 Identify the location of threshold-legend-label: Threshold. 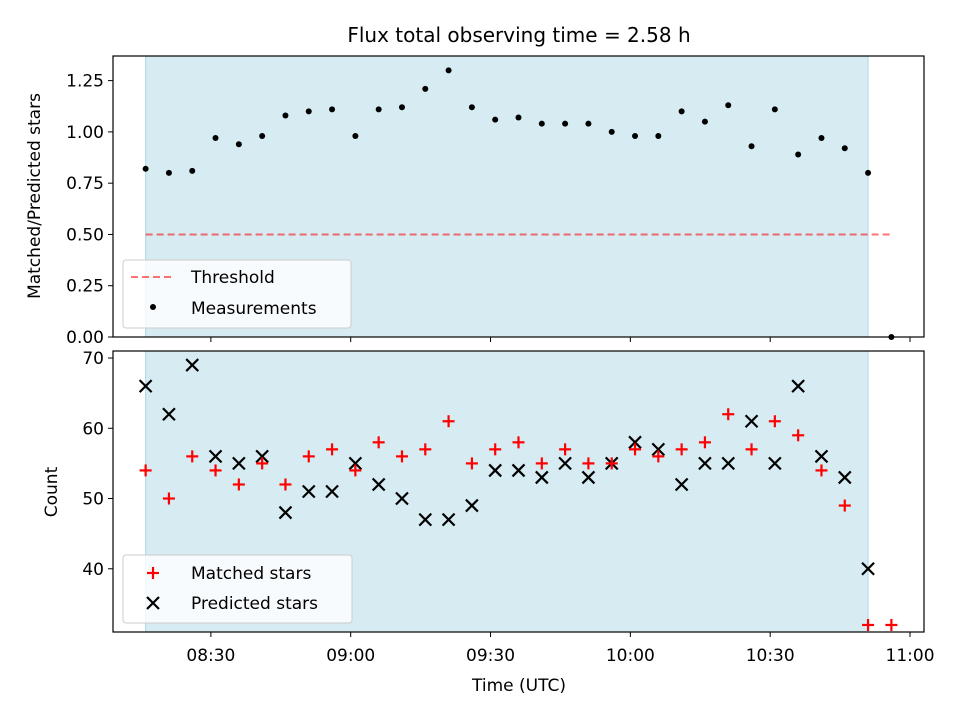
(232, 278).